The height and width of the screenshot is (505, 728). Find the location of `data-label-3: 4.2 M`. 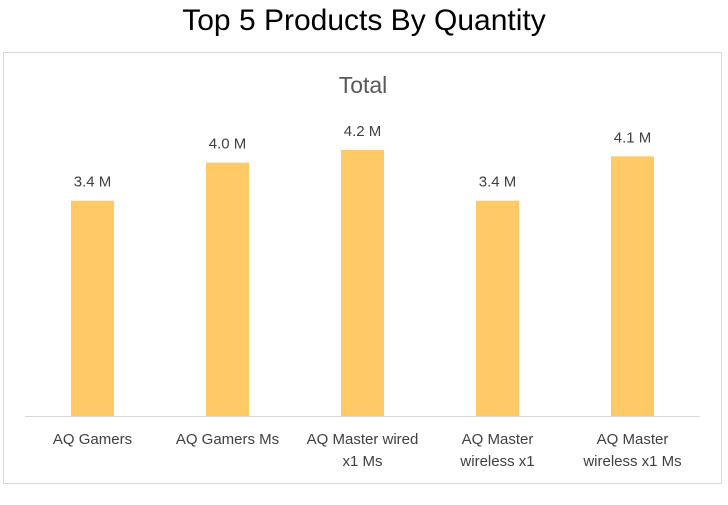

data-label-3: 4.2 M is located at coordinates (363, 131).